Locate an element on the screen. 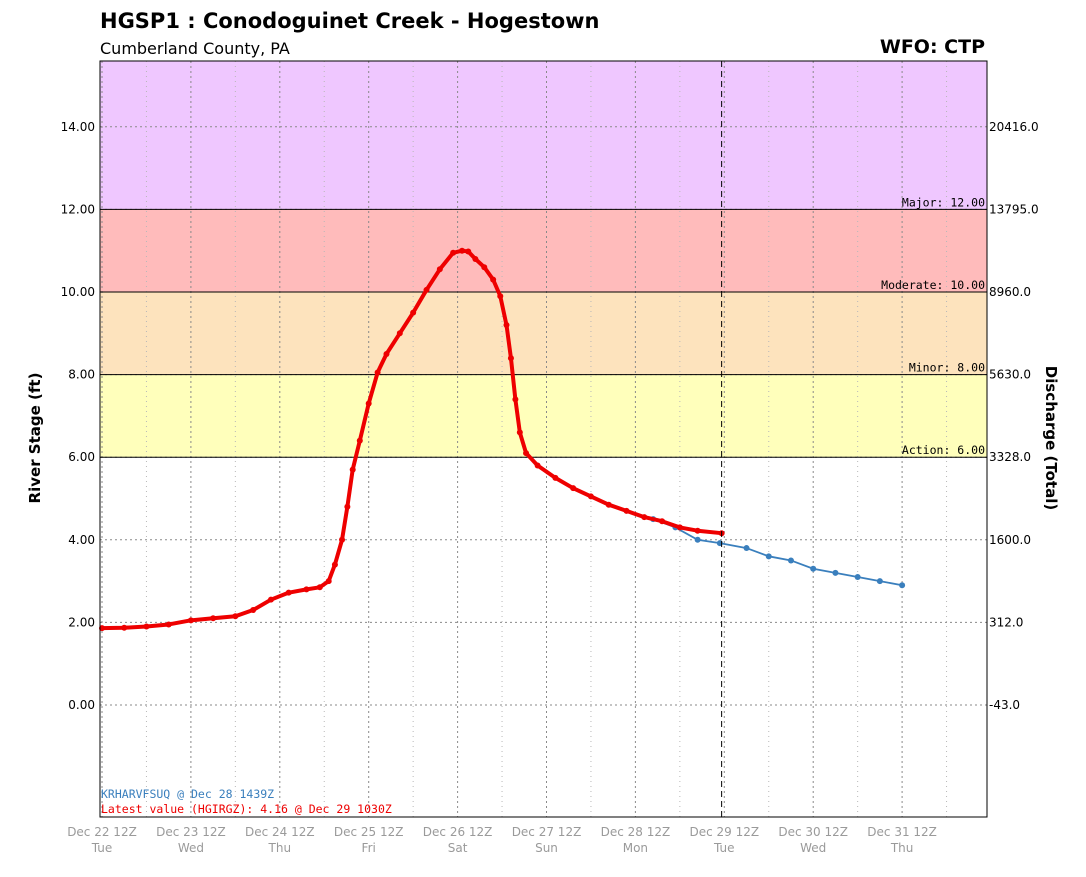  x-tick-date: Dec 29 12Z is located at coordinates (724, 832).